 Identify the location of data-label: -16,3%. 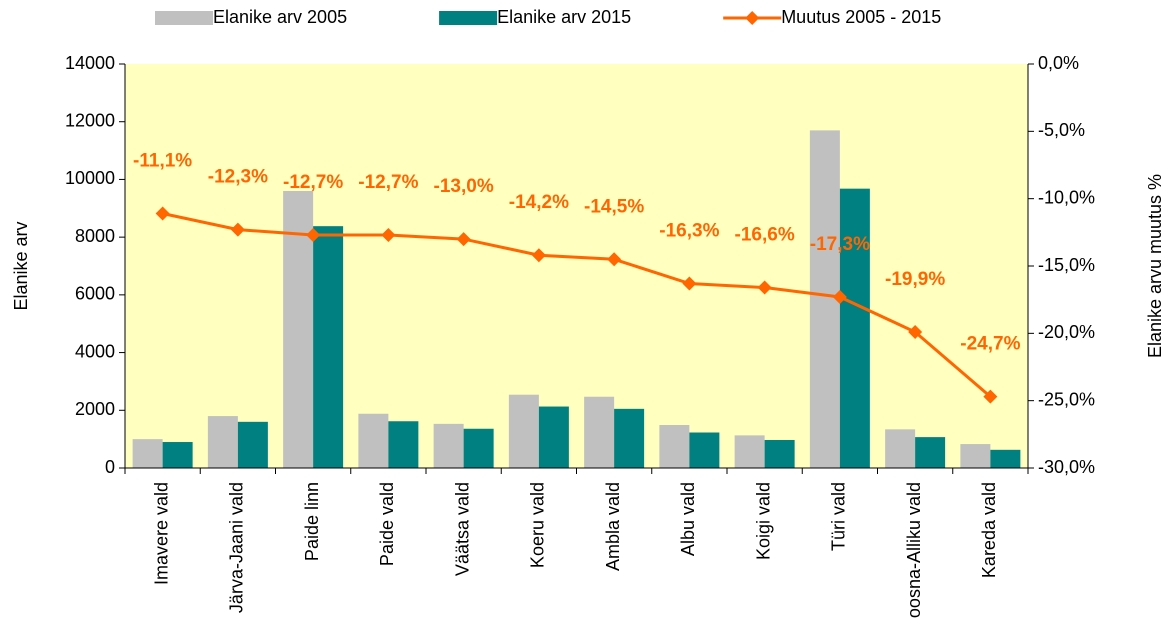
(689, 231).